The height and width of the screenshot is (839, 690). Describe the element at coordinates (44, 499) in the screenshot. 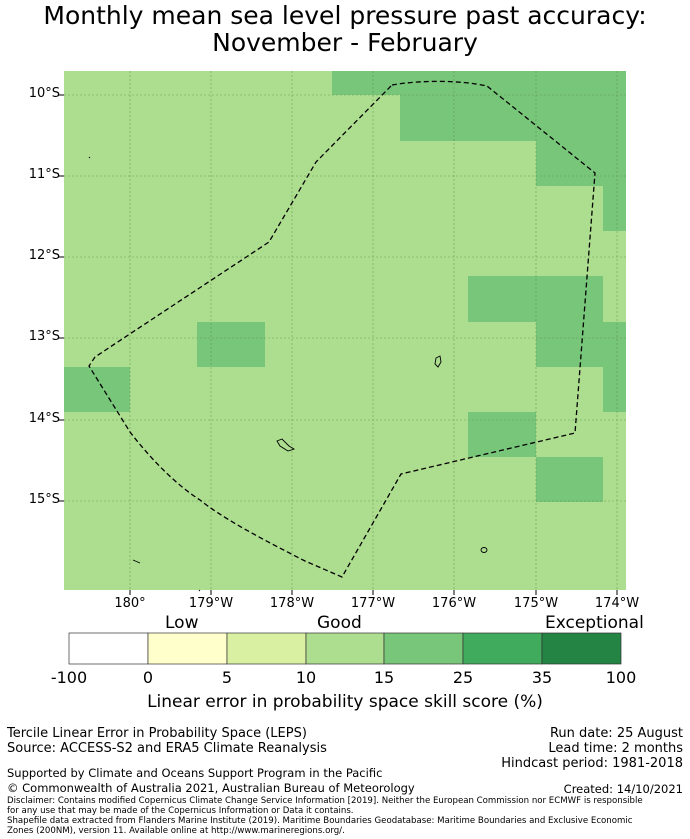

I see `lat-label: 15°S` at that location.